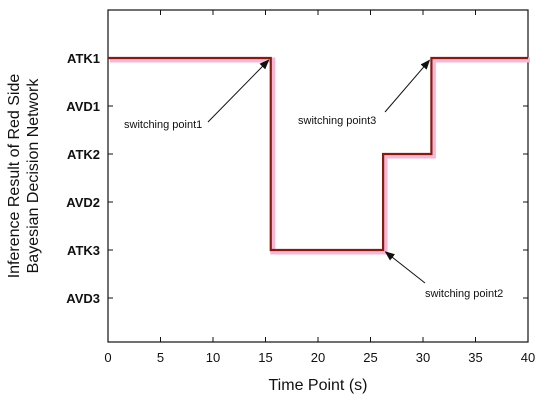 Image resolution: width=550 pixels, height=402 pixels. What do you see at coordinates (370, 357) in the screenshot?
I see `x-tick-label: 25` at bounding box center [370, 357].